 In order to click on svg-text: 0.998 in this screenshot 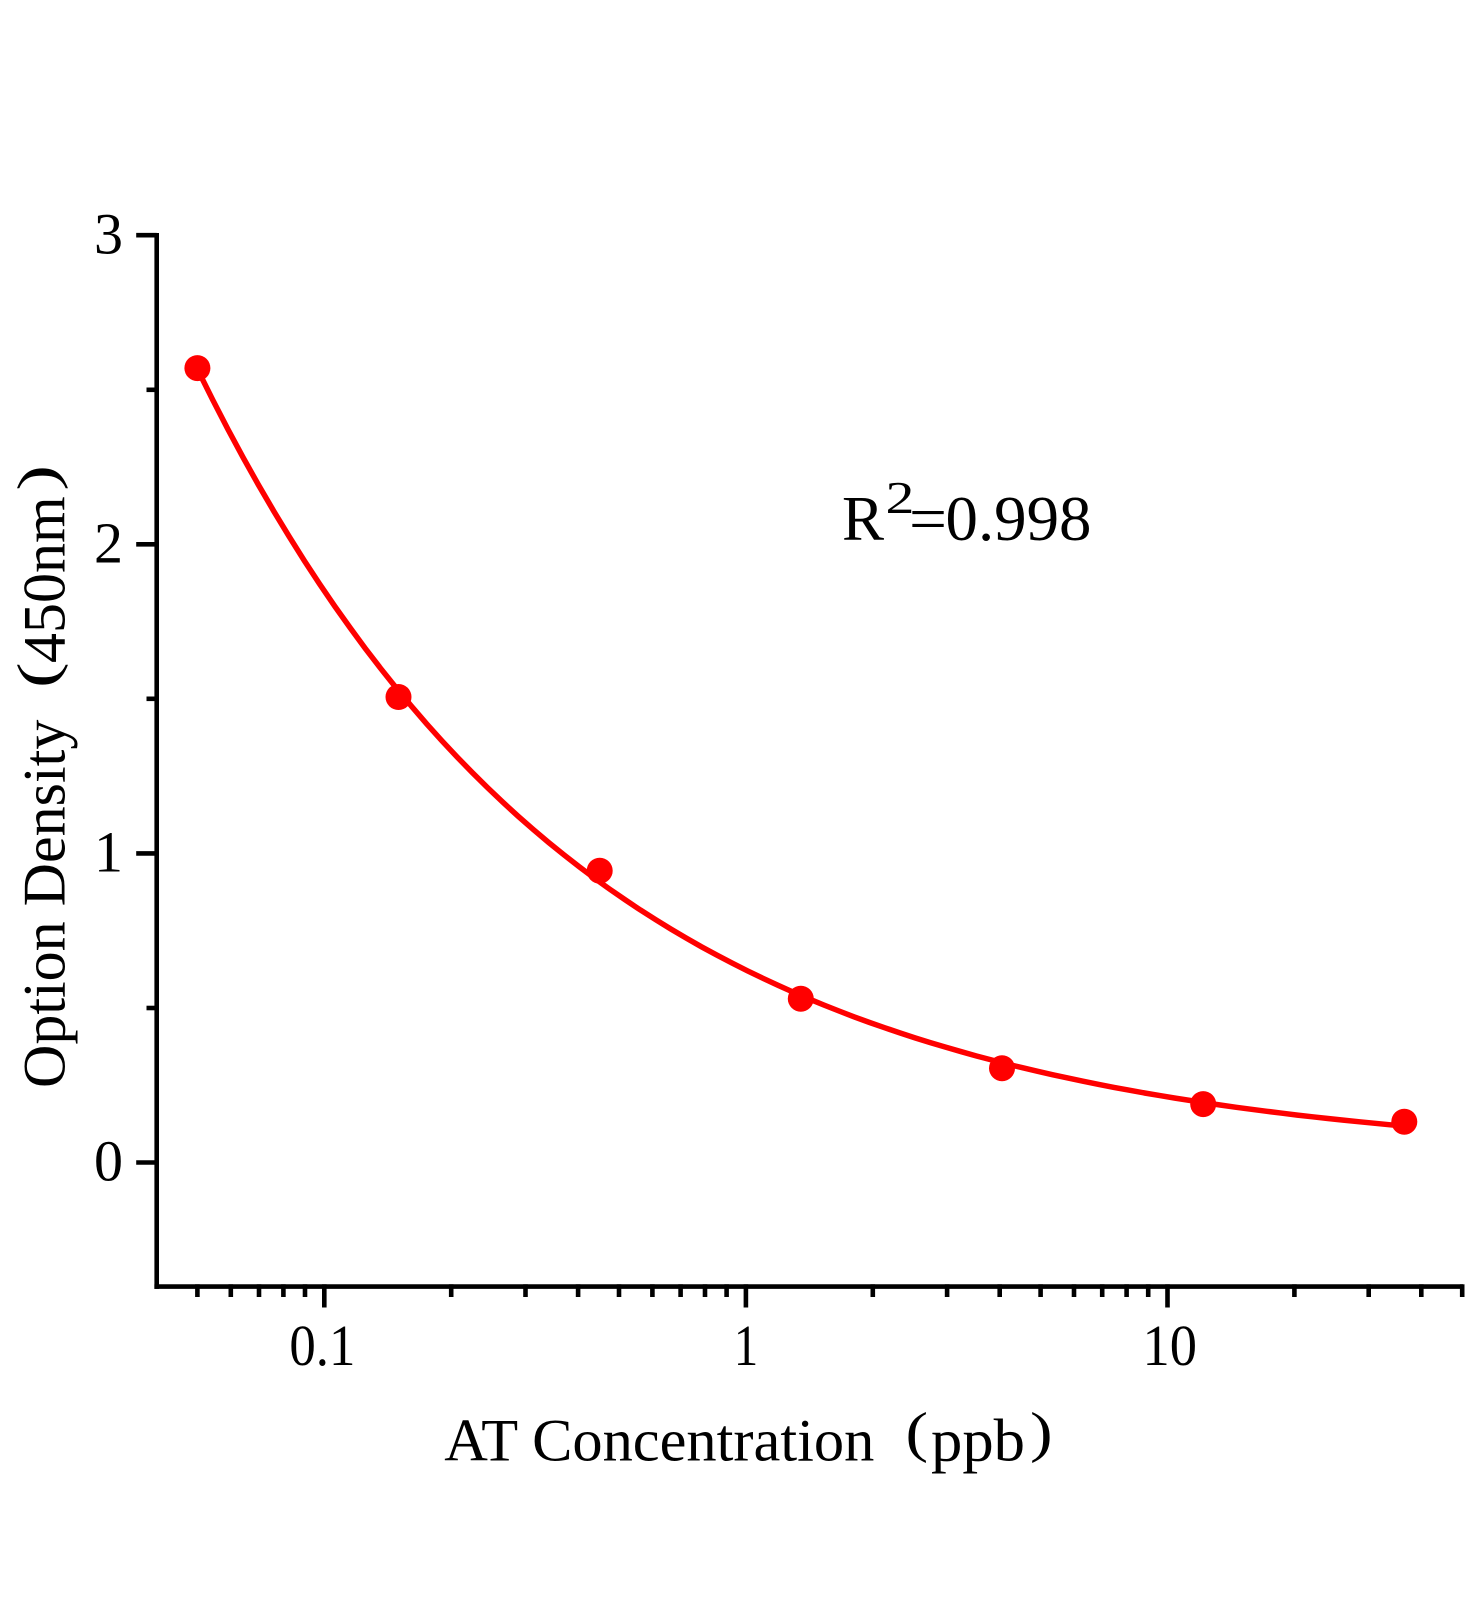, I will do `click(1019, 519)`.